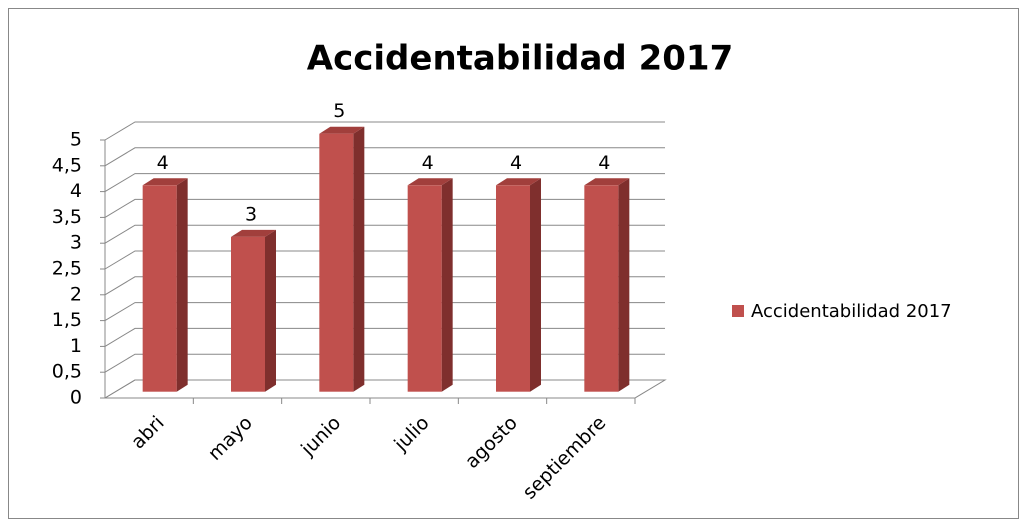 Image resolution: width=1024 pixels, height=527 pixels. Describe the element at coordinates (67, 372) in the screenshot. I see `y-tick-label: 0,5` at that location.